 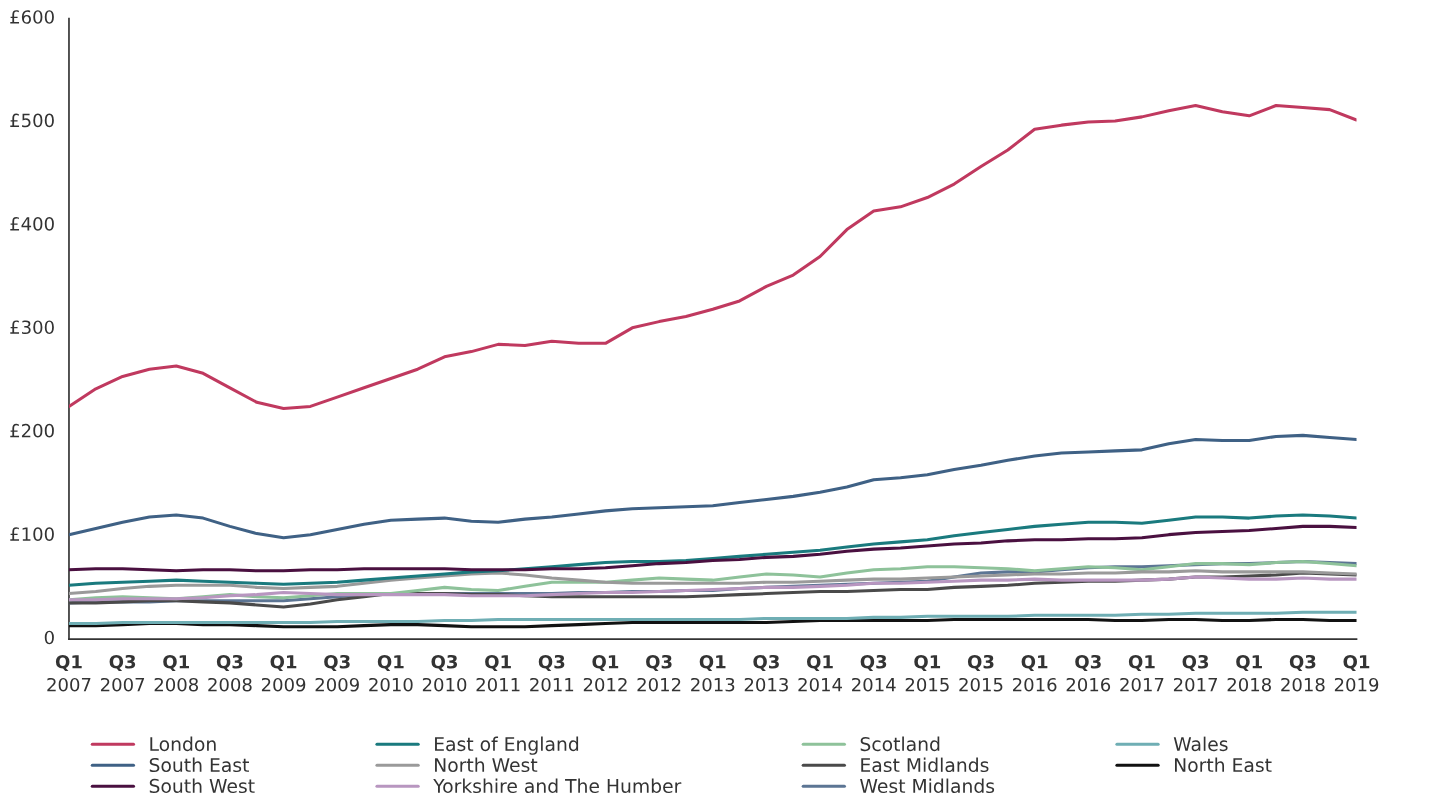 I want to click on legend-label: East Midlands, so click(x=925, y=765).